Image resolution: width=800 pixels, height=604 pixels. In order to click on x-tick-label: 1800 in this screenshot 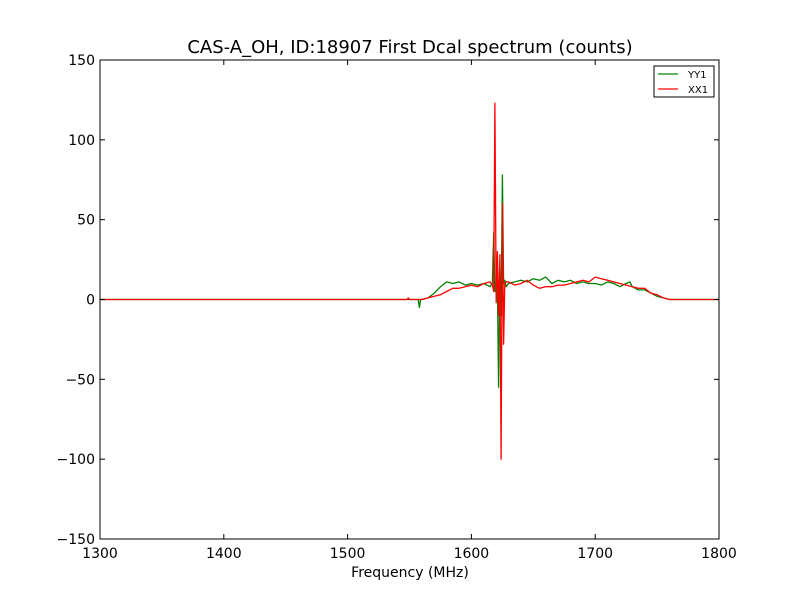, I will do `click(719, 554)`.